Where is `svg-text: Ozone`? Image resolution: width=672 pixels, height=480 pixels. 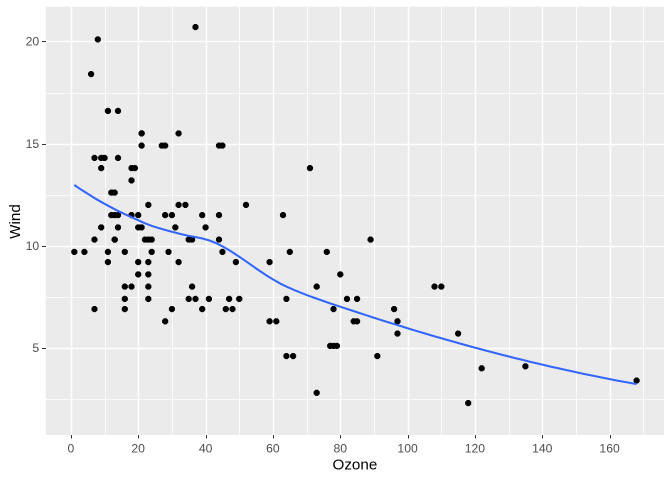
svg-text: Ozone is located at coordinates (355, 464).